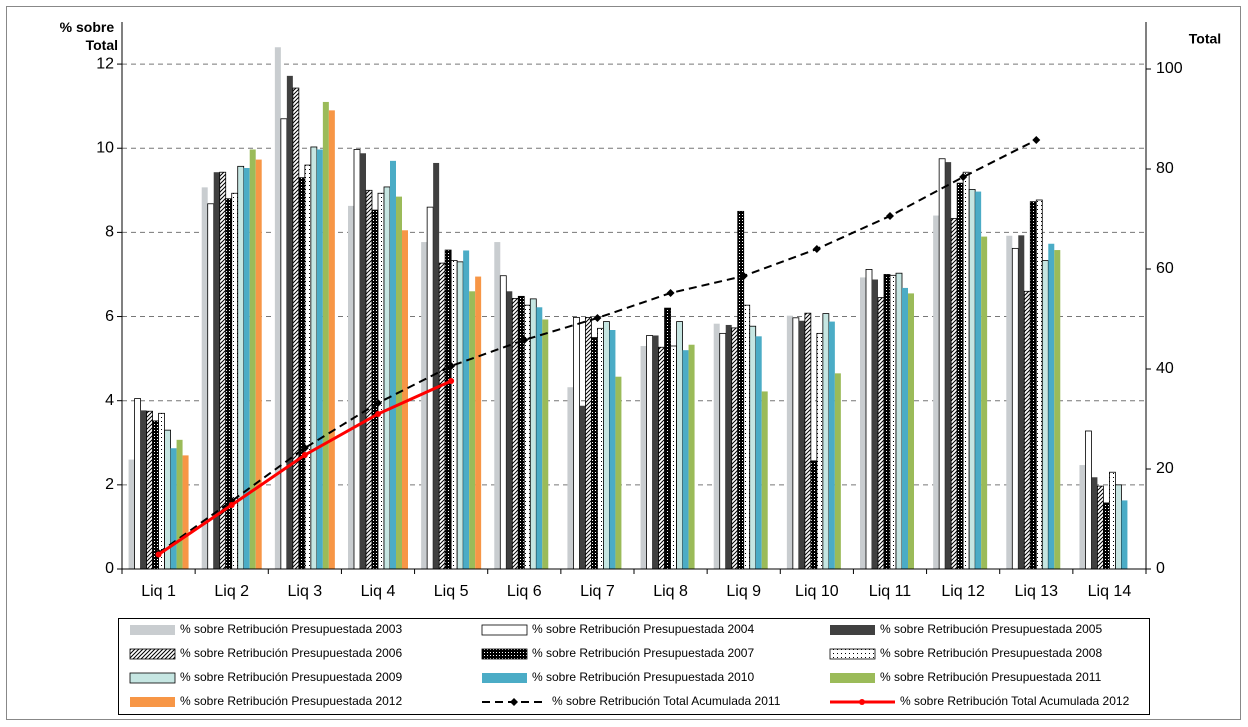  What do you see at coordinates (1160, 568) in the screenshot?
I see `y2-tick-label: 0` at bounding box center [1160, 568].